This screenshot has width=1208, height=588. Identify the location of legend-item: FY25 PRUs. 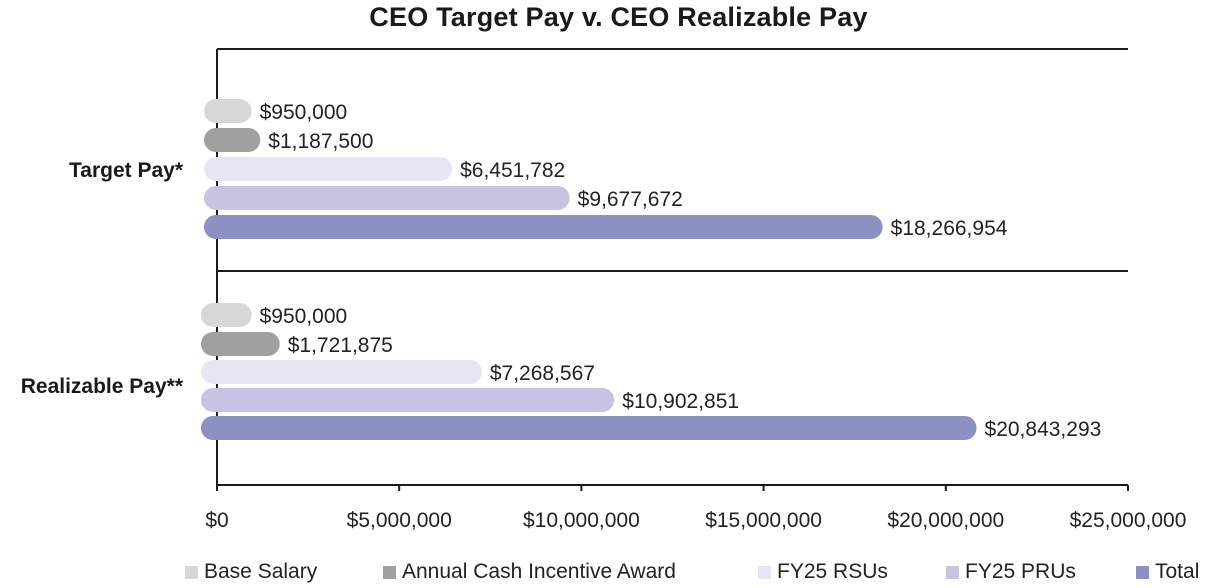
(1011, 572).